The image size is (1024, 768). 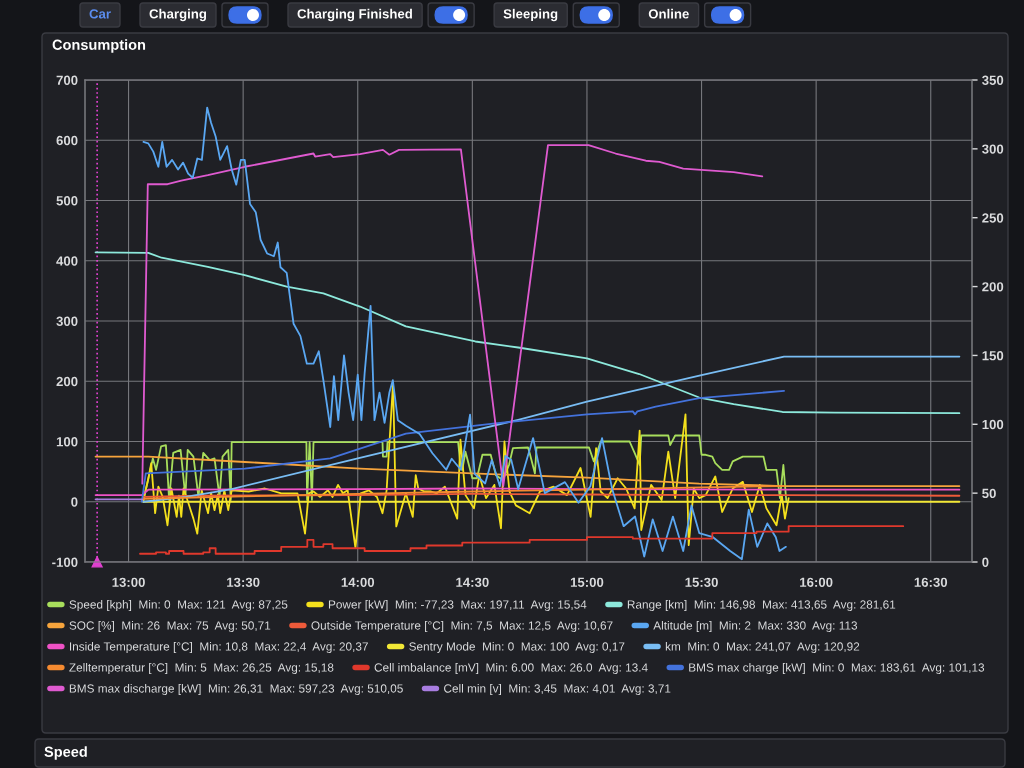 I want to click on y2-tick-label: 0, so click(x=985, y=562).